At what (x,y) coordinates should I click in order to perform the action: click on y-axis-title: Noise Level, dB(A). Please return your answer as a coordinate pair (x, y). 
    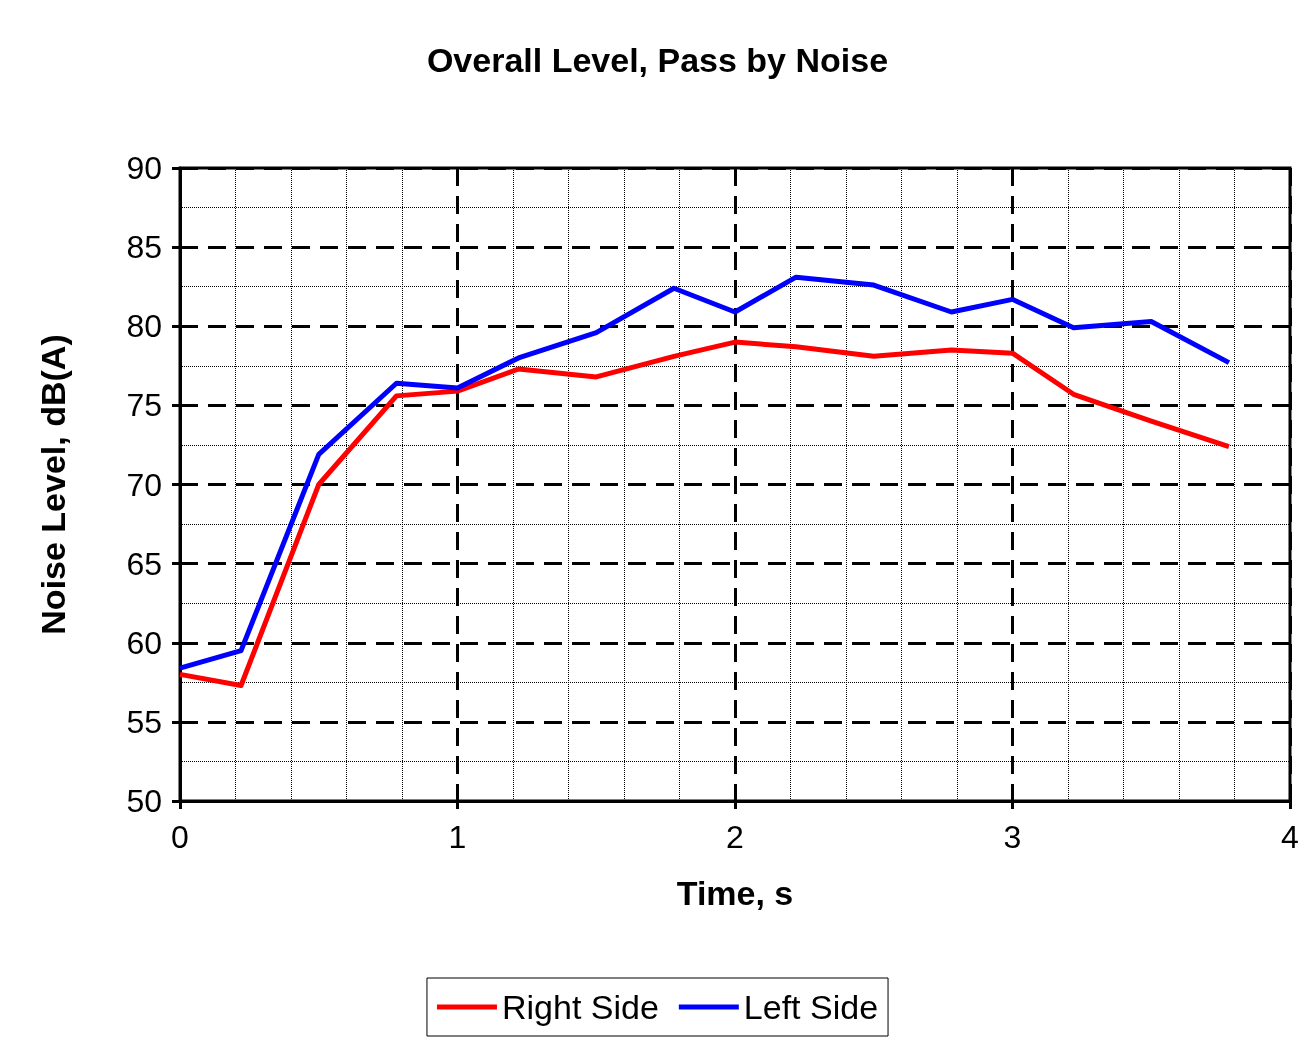
    Looking at the image, I should click on (53, 484).